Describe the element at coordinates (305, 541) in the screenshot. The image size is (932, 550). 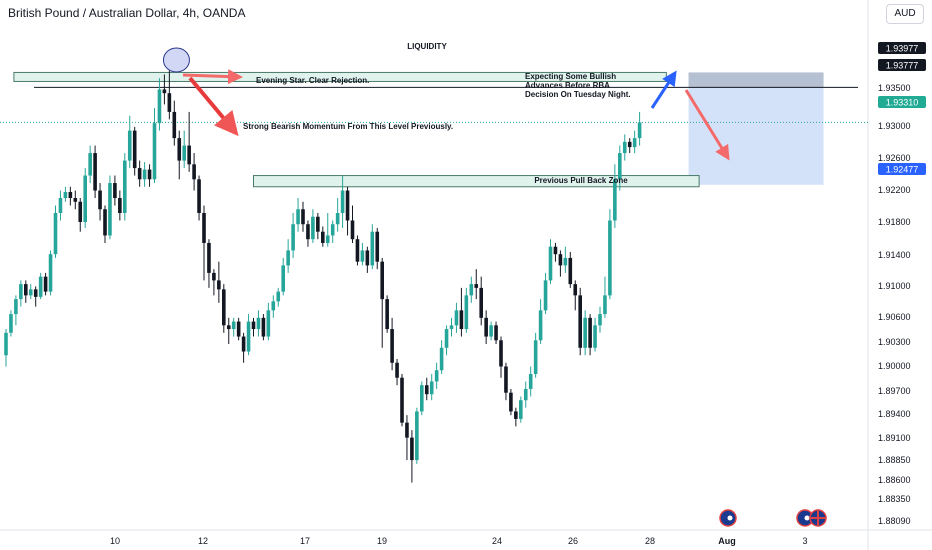
I see `x-tick-label: 17` at that location.